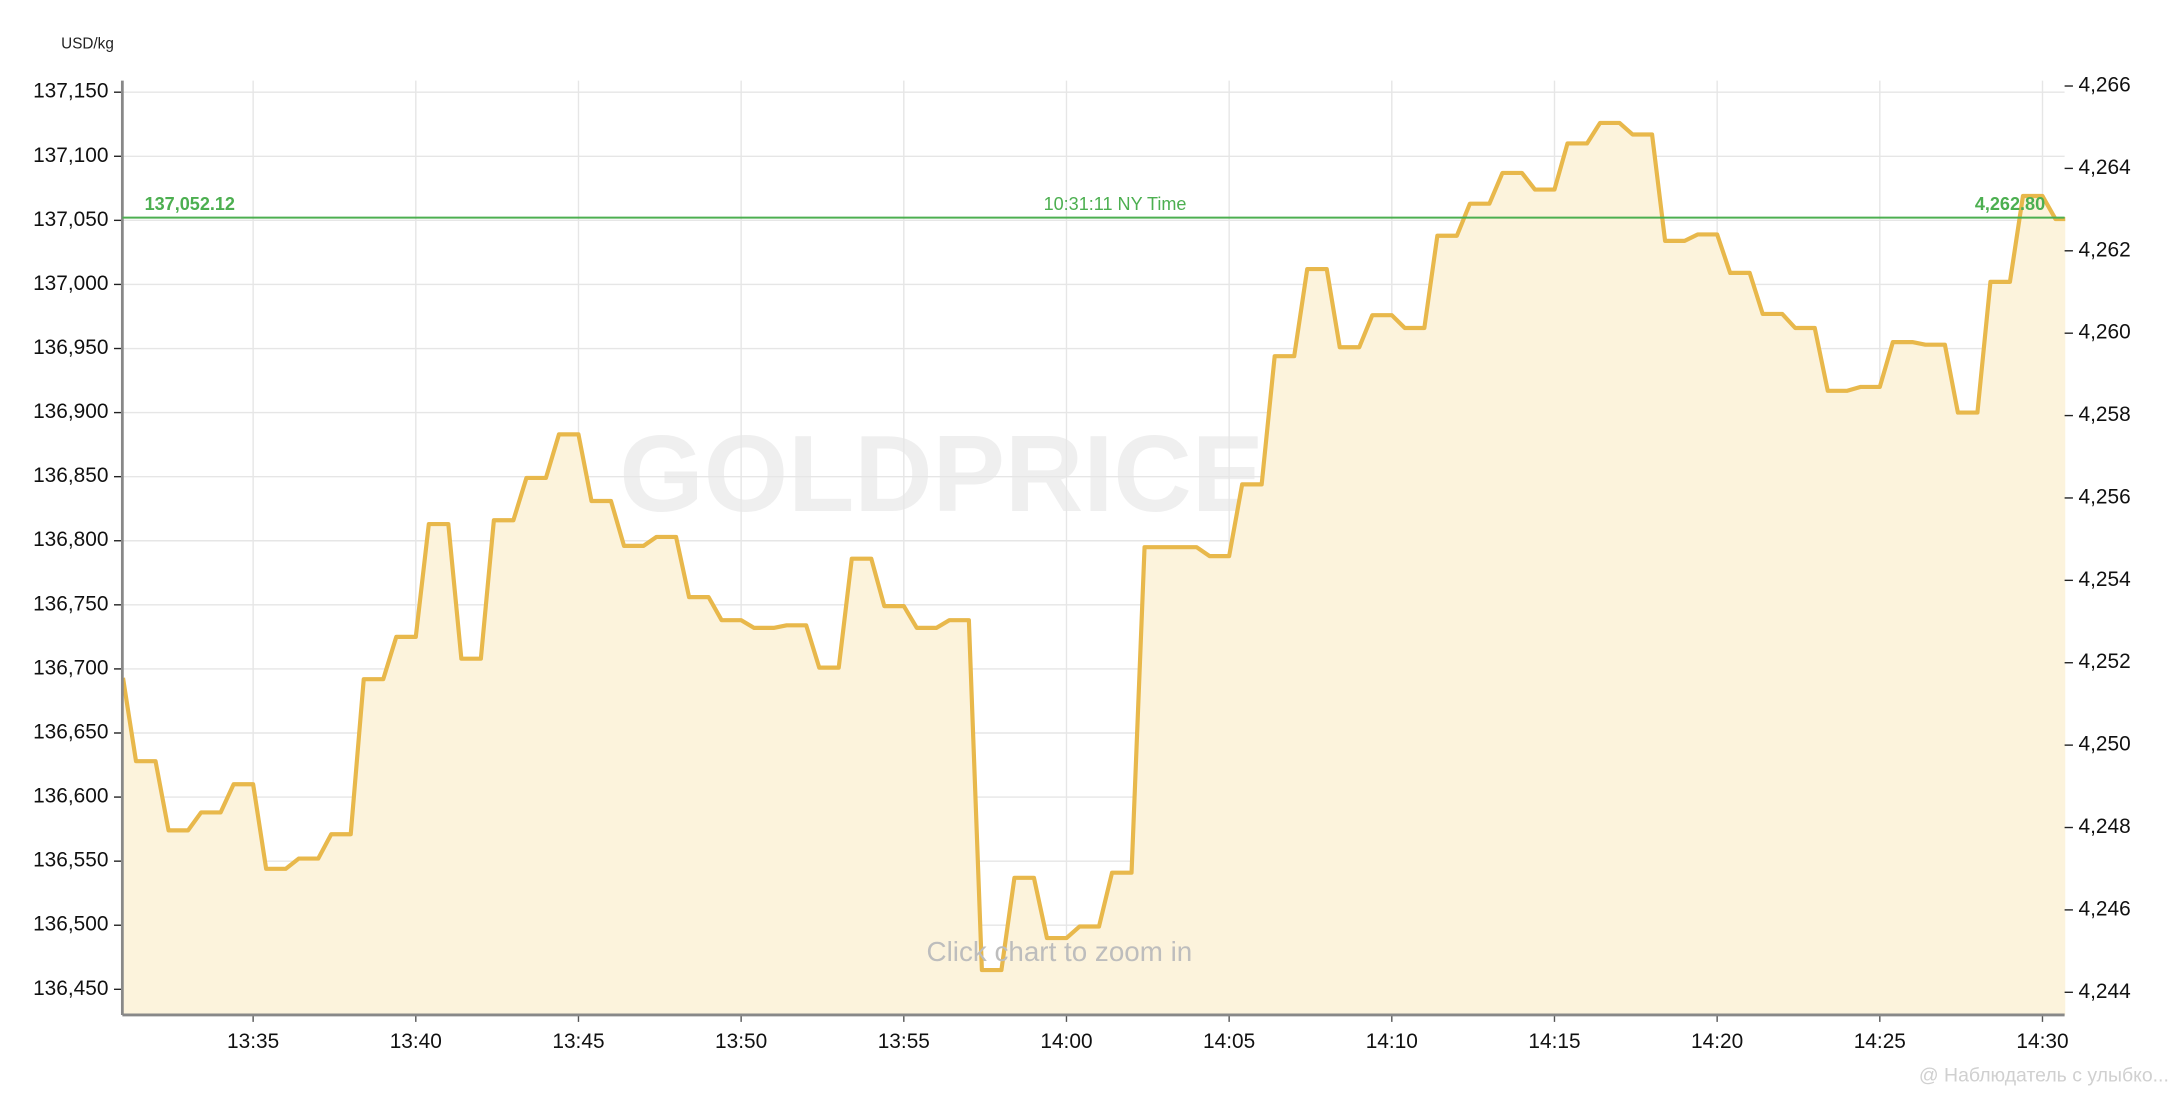 This screenshot has height=1102, width=2180. What do you see at coordinates (2105, 826) in the screenshot?
I see `y2-tick-label: 4,248` at bounding box center [2105, 826].